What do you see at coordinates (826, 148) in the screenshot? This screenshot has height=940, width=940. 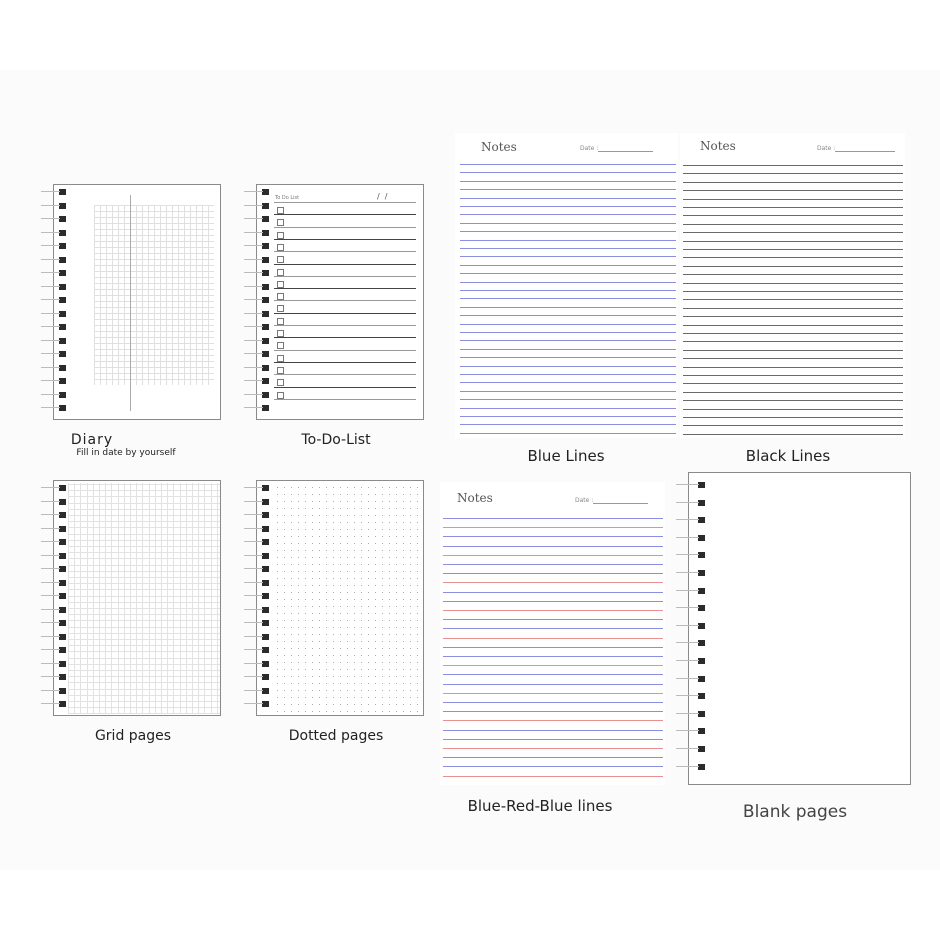 I see `date-label: Date :` at bounding box center [826, 148].